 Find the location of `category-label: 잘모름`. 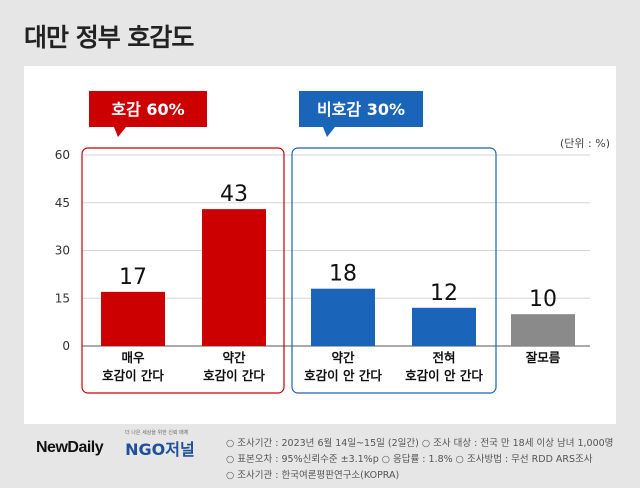

category-label: 잘모름 is located at coordinates (543, 357).